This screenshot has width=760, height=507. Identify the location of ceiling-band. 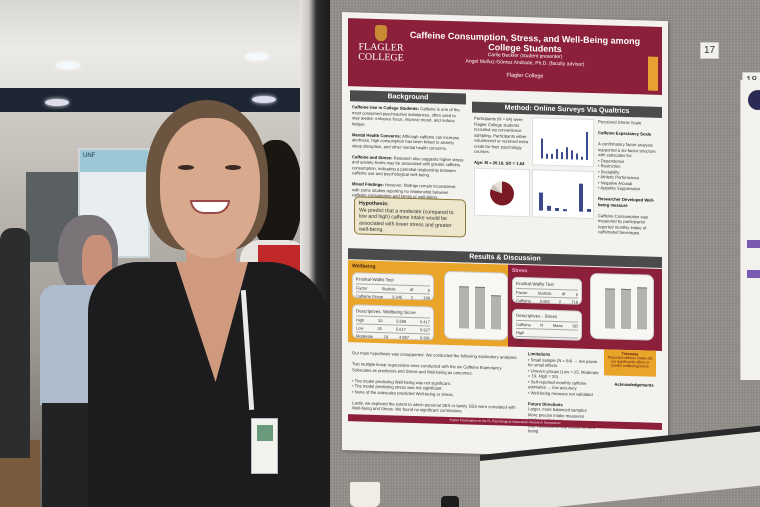
(150, 100).